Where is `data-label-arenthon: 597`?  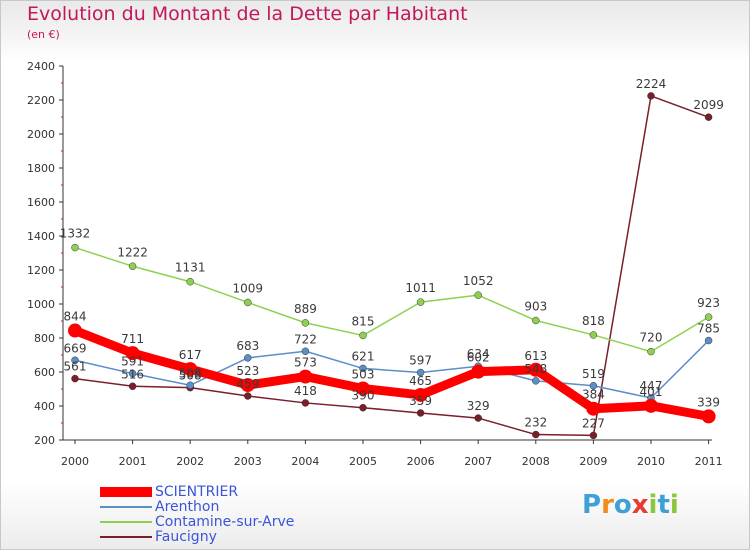
data-label-arenthon: 597 is located at coordinates (420, 361).